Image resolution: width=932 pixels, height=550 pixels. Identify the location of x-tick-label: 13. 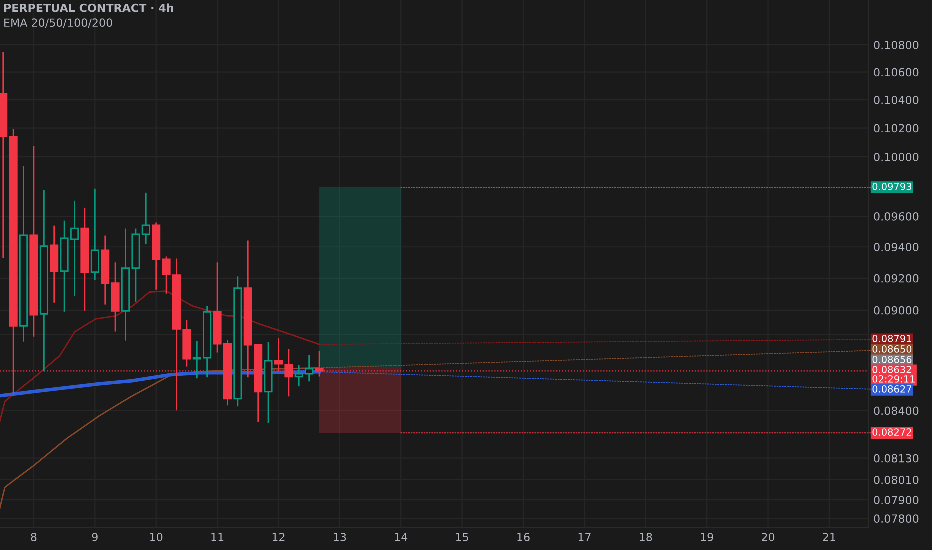
(340, 537).